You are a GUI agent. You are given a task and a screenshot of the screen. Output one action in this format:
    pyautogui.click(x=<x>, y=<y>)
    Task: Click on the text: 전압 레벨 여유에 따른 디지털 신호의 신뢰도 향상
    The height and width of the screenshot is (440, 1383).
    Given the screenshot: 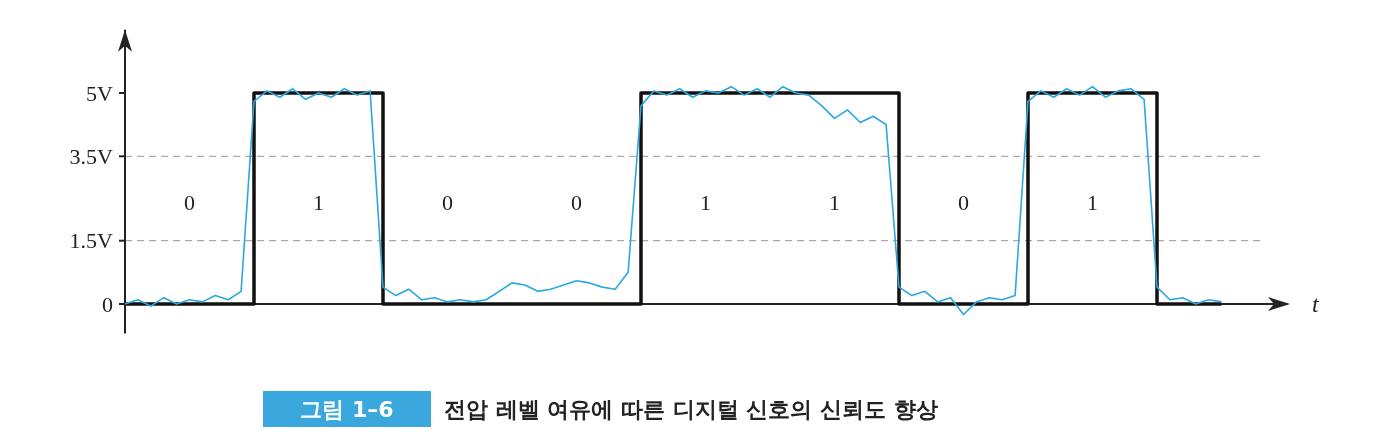 What is the action you would take?
    pyautogui.click(x=691, y=409)
    